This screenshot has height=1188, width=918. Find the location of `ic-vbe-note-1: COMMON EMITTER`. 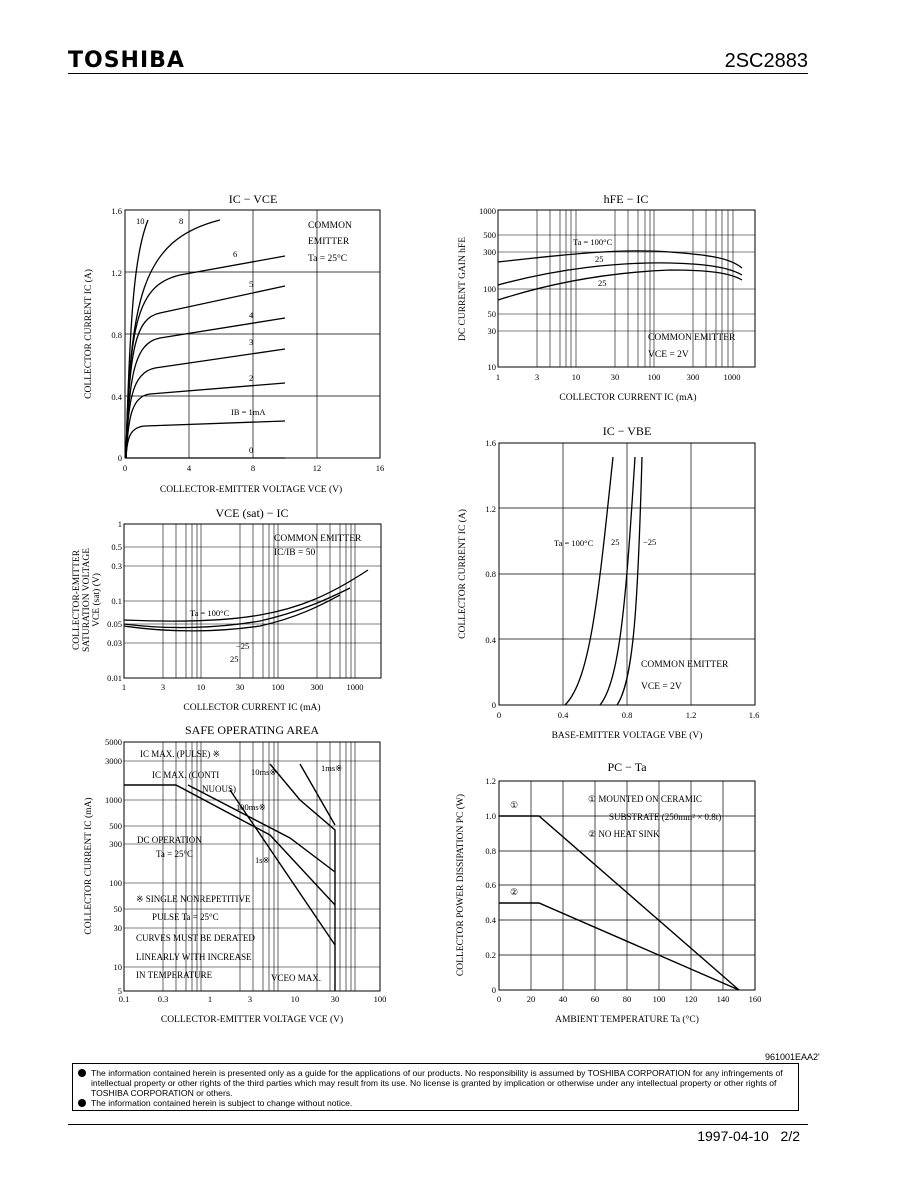

ic-vbe-note-1: COMMON EMITTER is located at coordinates (685, 665).